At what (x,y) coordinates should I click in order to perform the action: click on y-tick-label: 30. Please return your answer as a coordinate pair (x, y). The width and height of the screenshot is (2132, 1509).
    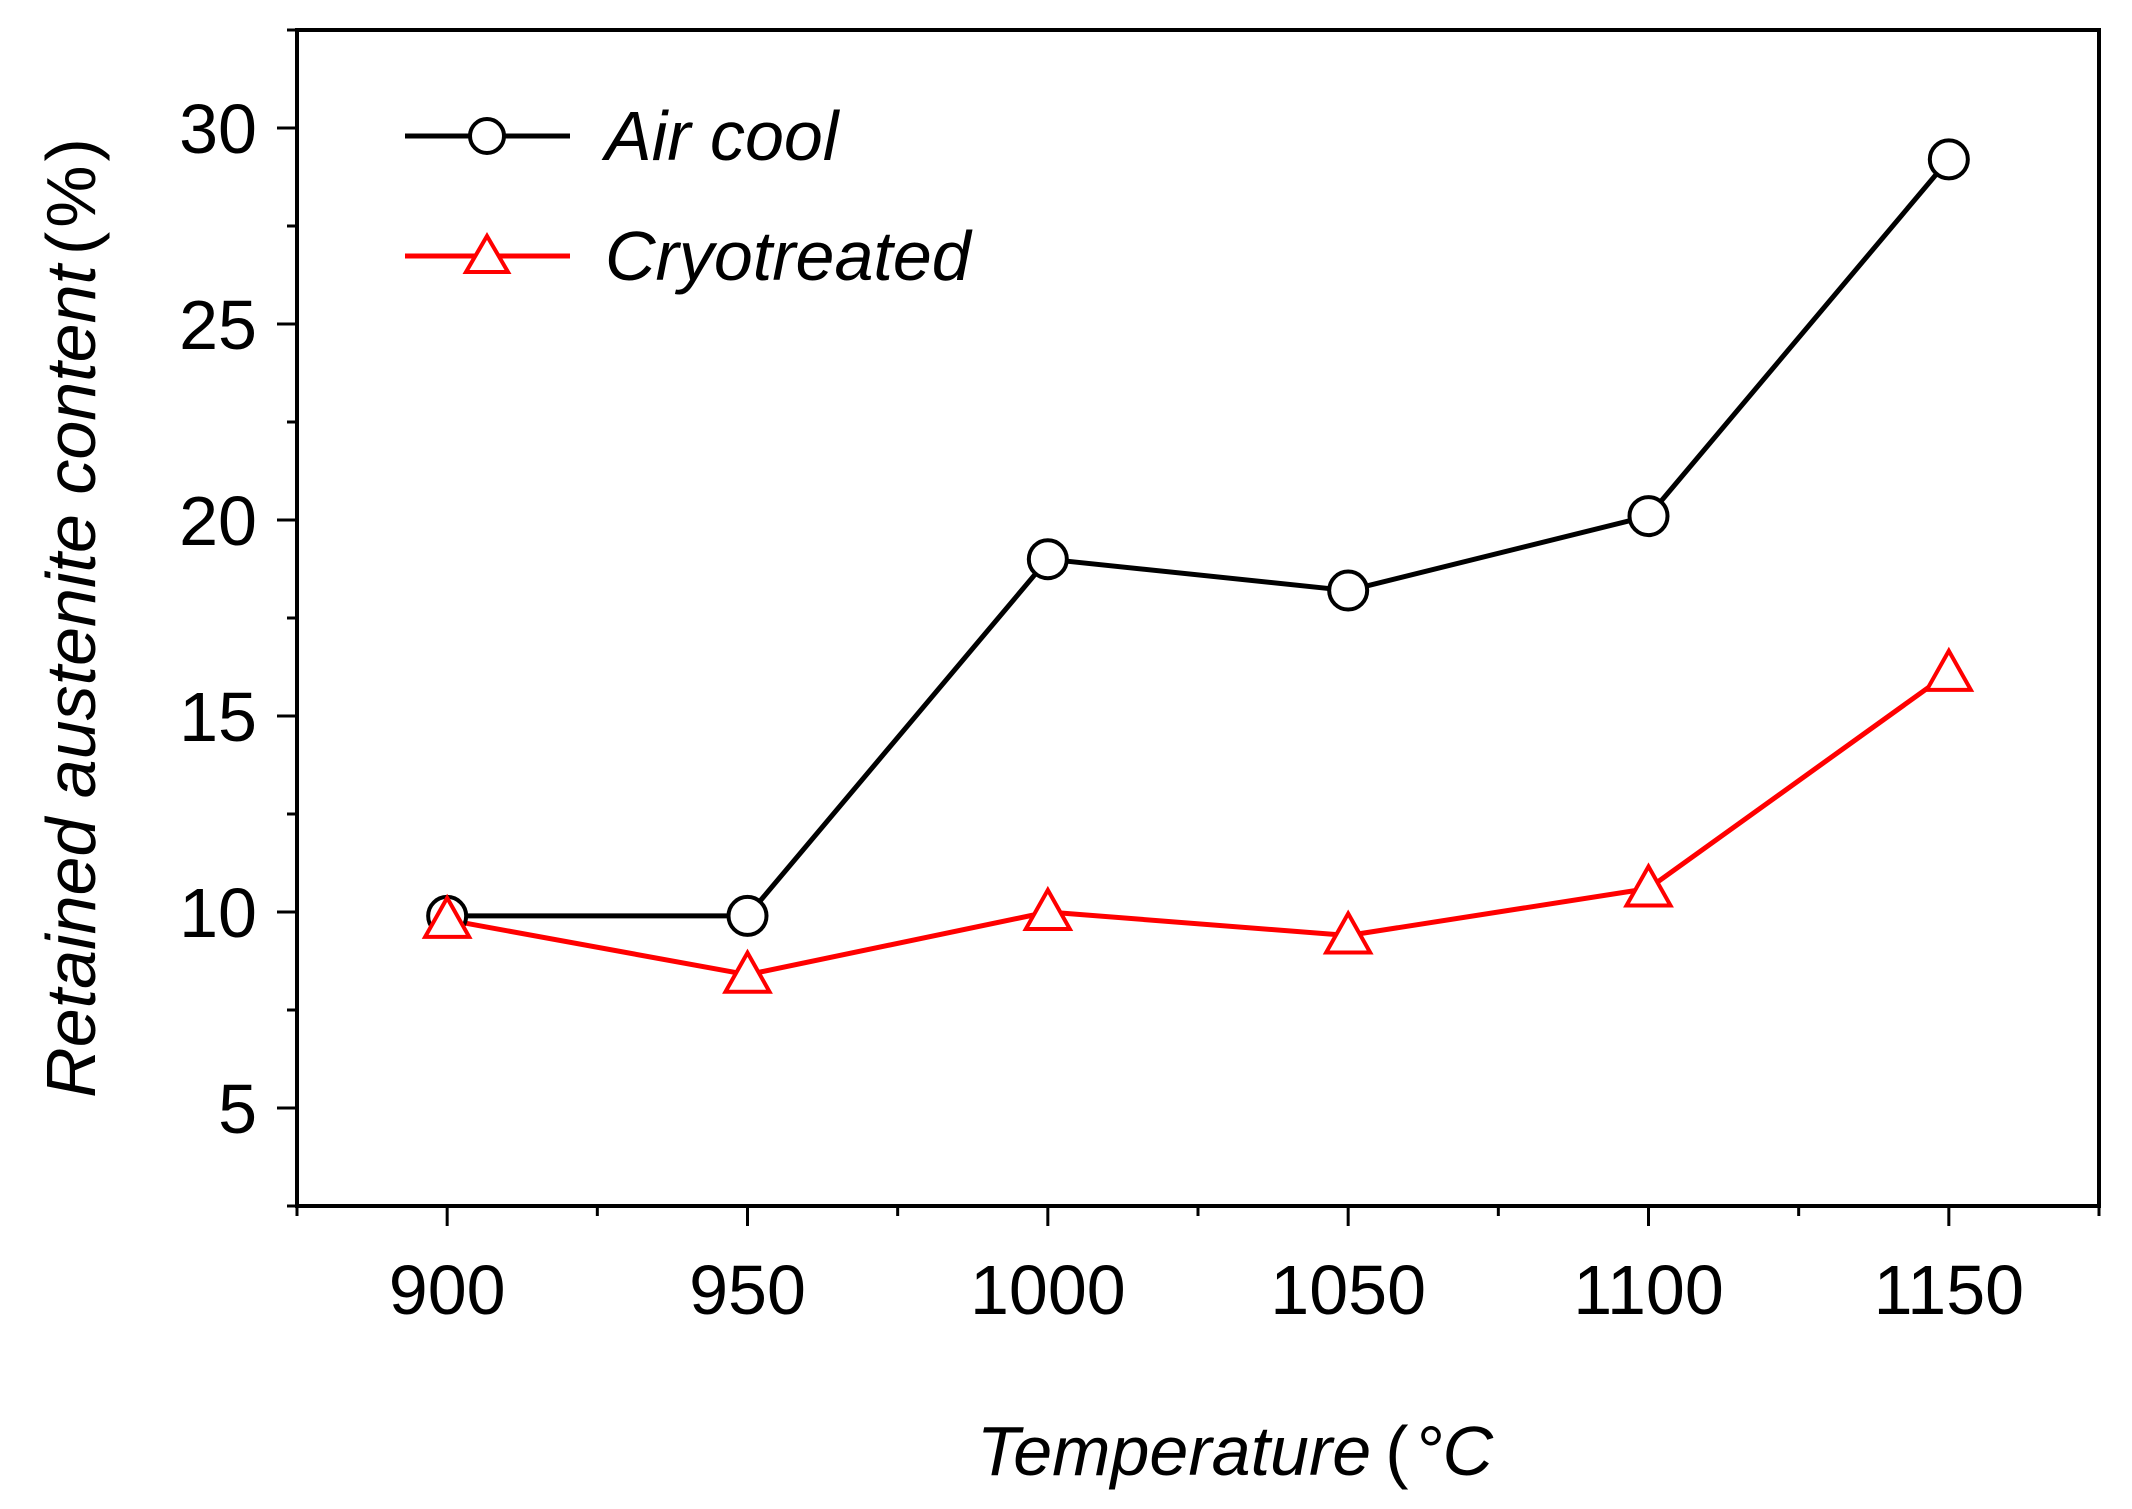
    Looking at the image, I should click on (218, 129).